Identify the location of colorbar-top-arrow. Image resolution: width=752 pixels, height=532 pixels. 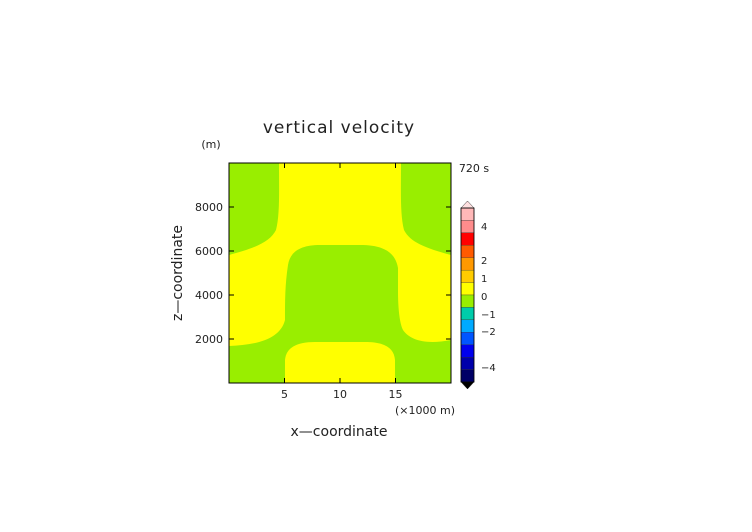
(467, 204).